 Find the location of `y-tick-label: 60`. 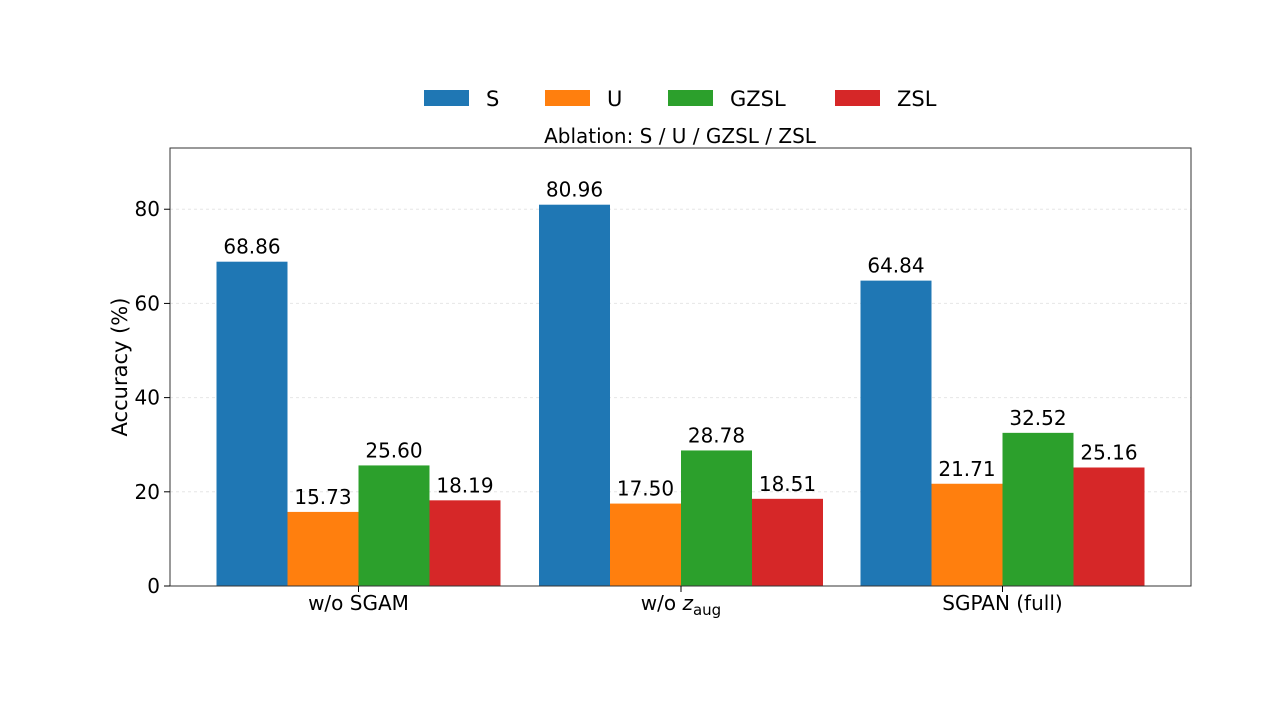

y-tick-label: 60 is located at coordinates (147, 303).